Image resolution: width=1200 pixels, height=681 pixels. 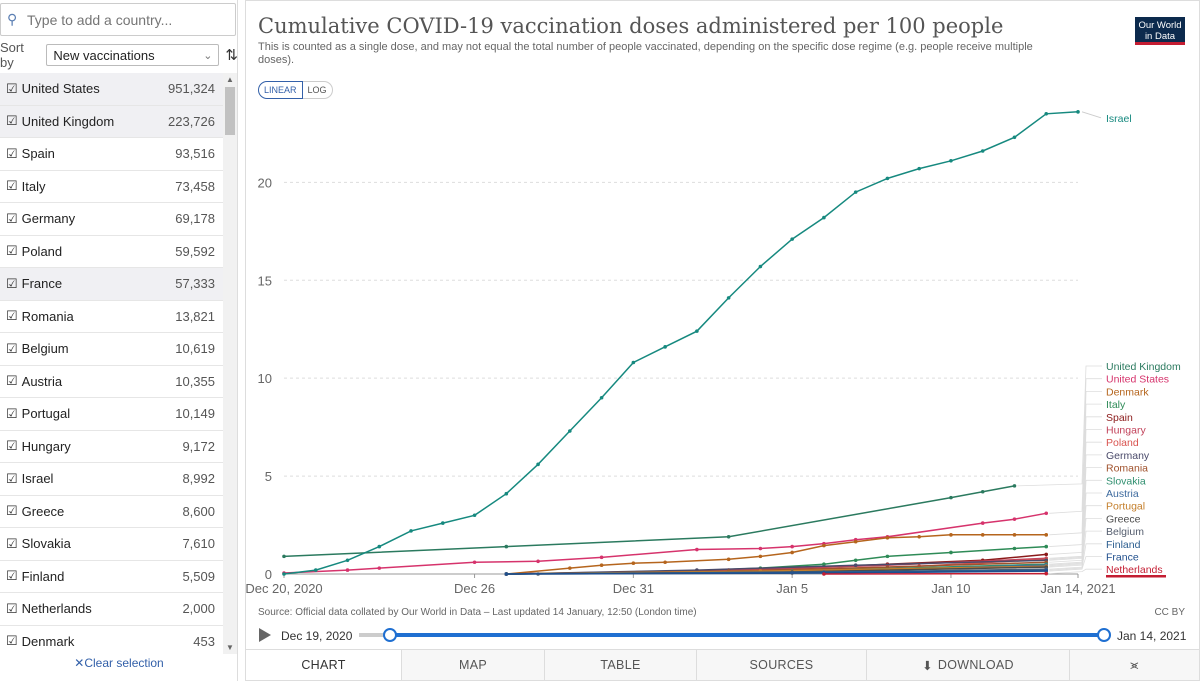 I want to click on list-item: ☑ Greece 8,600, so click(x=111, y=512).